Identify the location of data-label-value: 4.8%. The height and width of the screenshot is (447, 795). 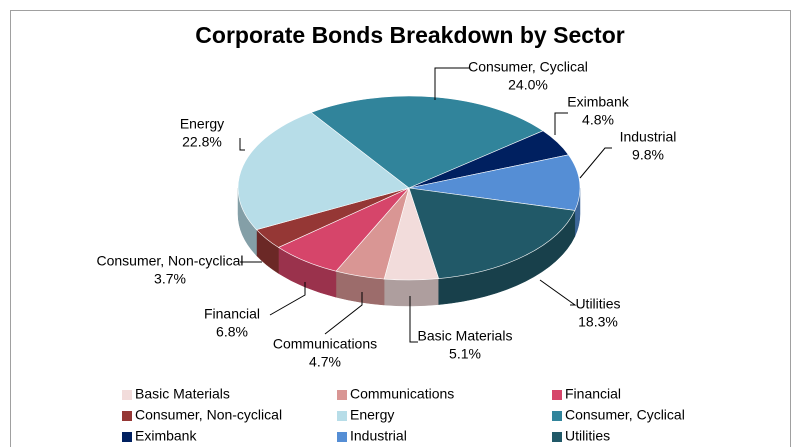
(598, 120).